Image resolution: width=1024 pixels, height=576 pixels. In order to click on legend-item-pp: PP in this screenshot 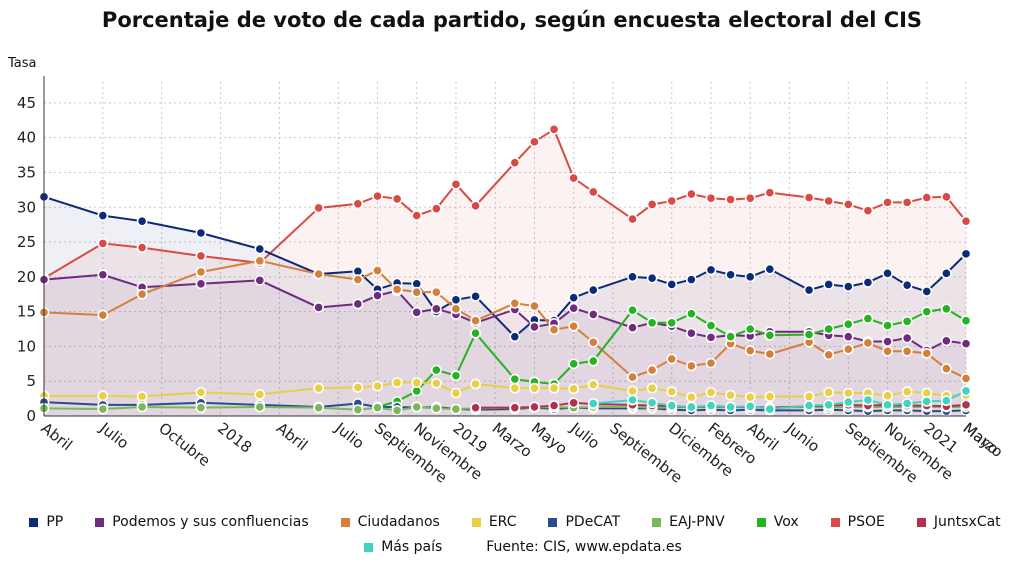, I will do `click(46, 522)`.